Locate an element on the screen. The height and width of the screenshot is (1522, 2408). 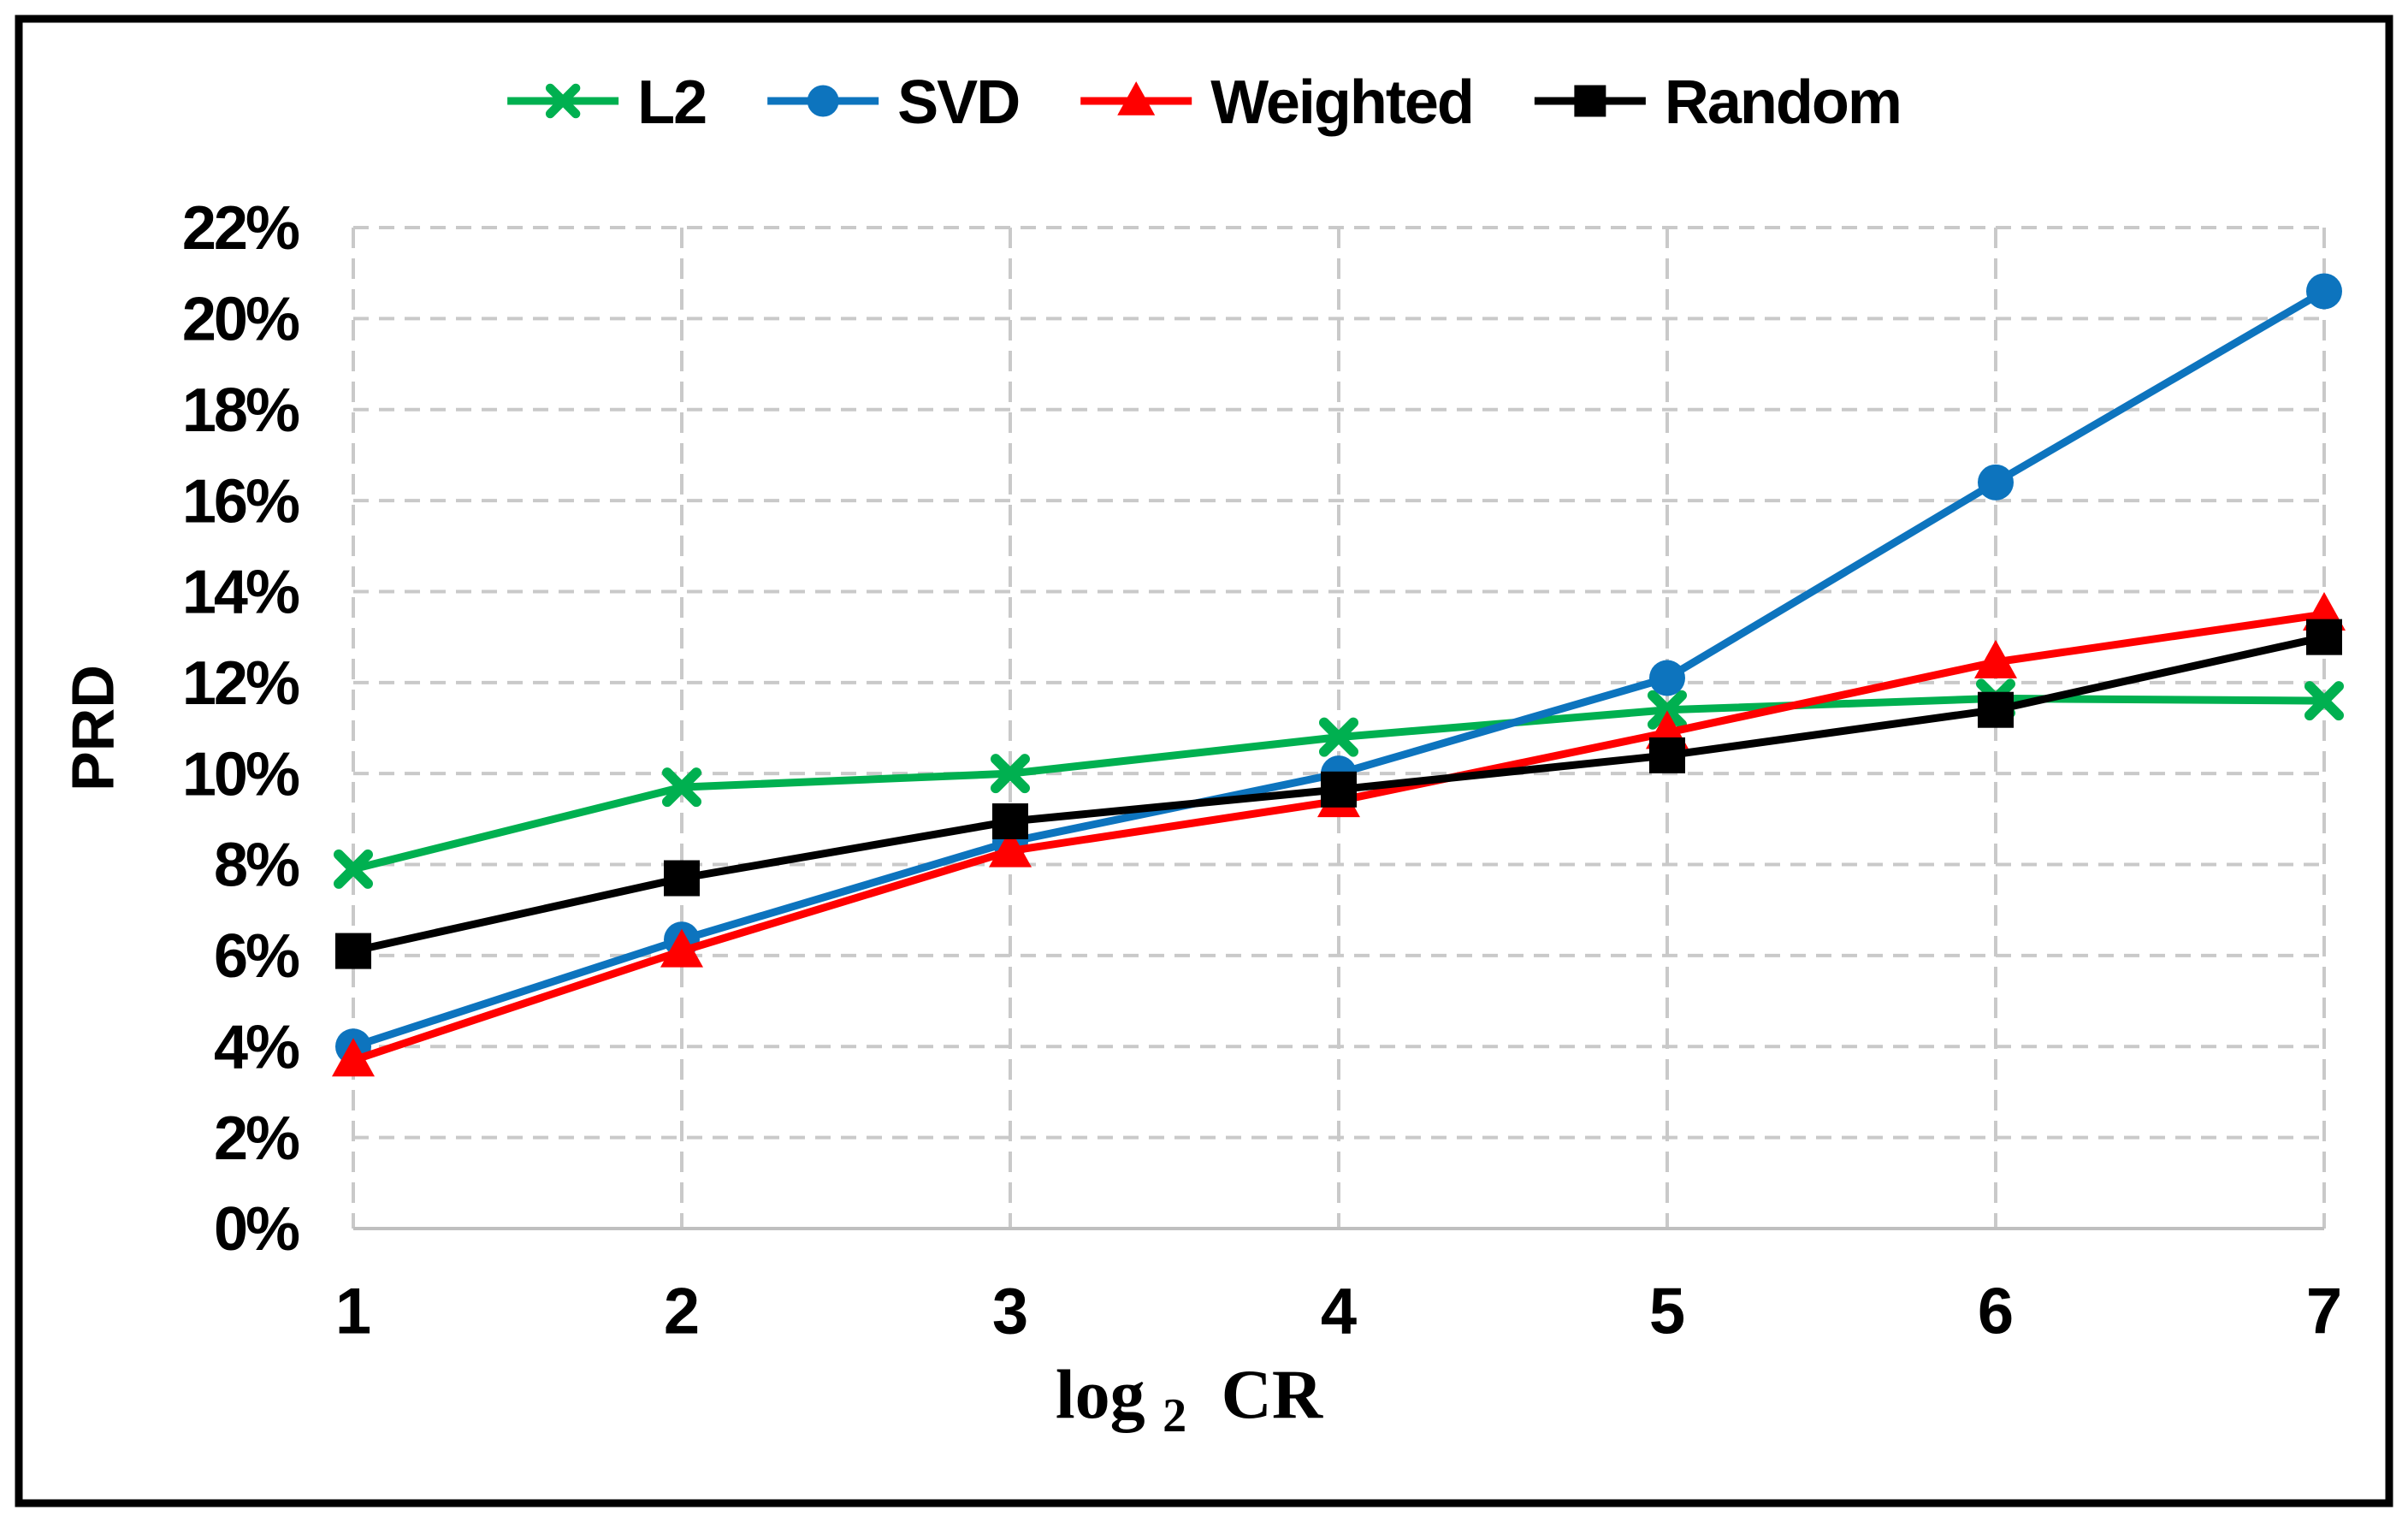
y-tick-label: 6% is located at coordinates (256, 956).